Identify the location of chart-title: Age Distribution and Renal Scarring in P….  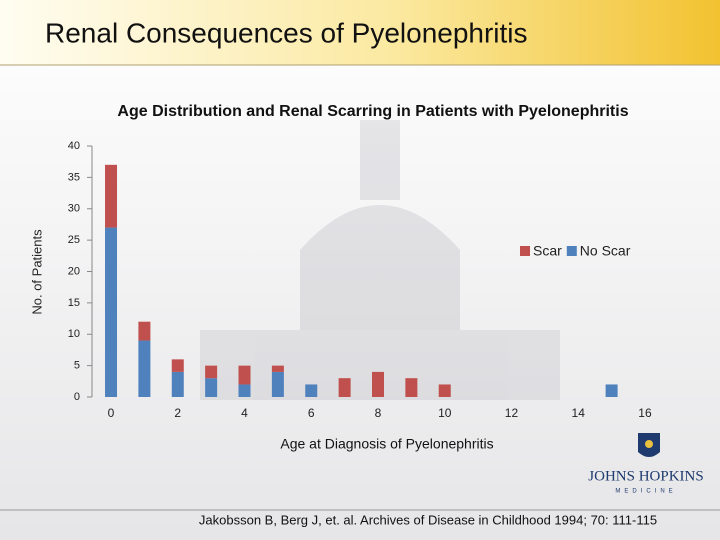
(372, 111).